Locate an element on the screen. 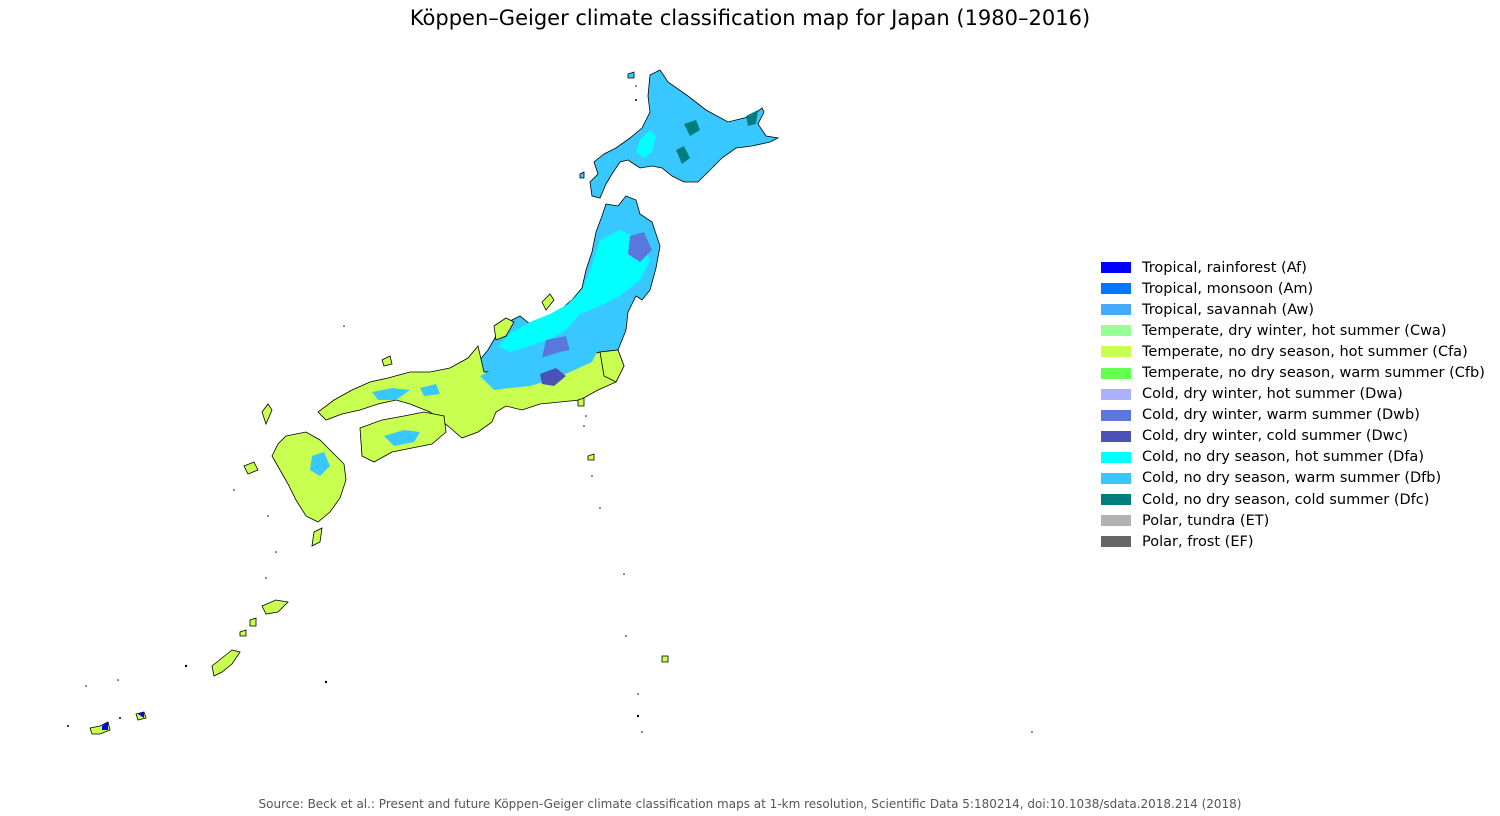 This screenshot has height=816, width=1500. tohoku-dfa-patch is located at coordinates (574, 291).